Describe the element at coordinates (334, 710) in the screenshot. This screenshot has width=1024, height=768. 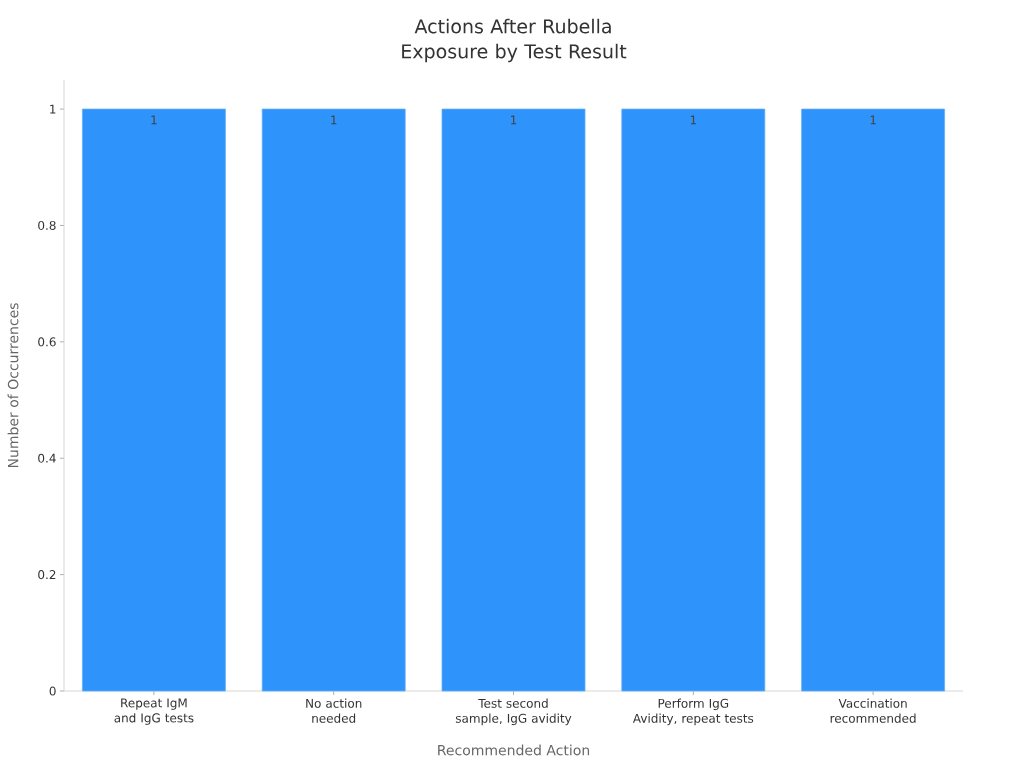
I see `x-tick-label: No action needed` at that location.